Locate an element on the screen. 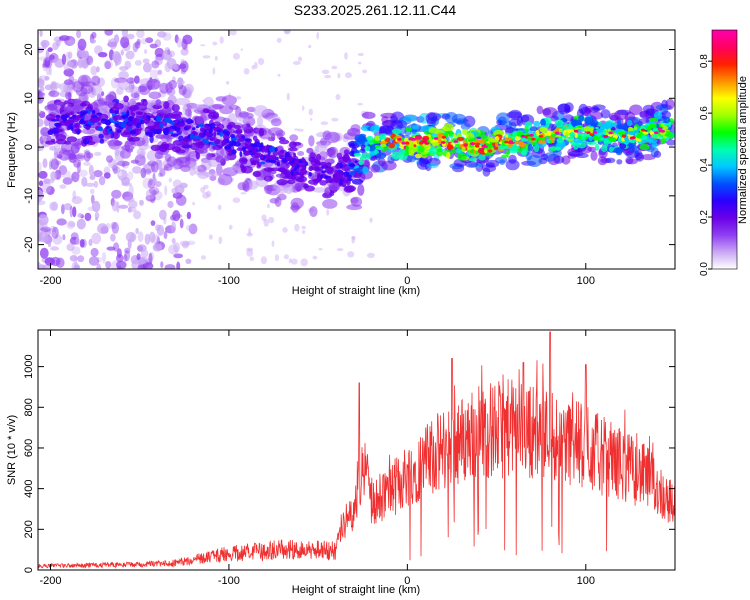 The height and width of the screenshot is (600, 750). y-tick-label: 0 is located at coordinates (29, 570).